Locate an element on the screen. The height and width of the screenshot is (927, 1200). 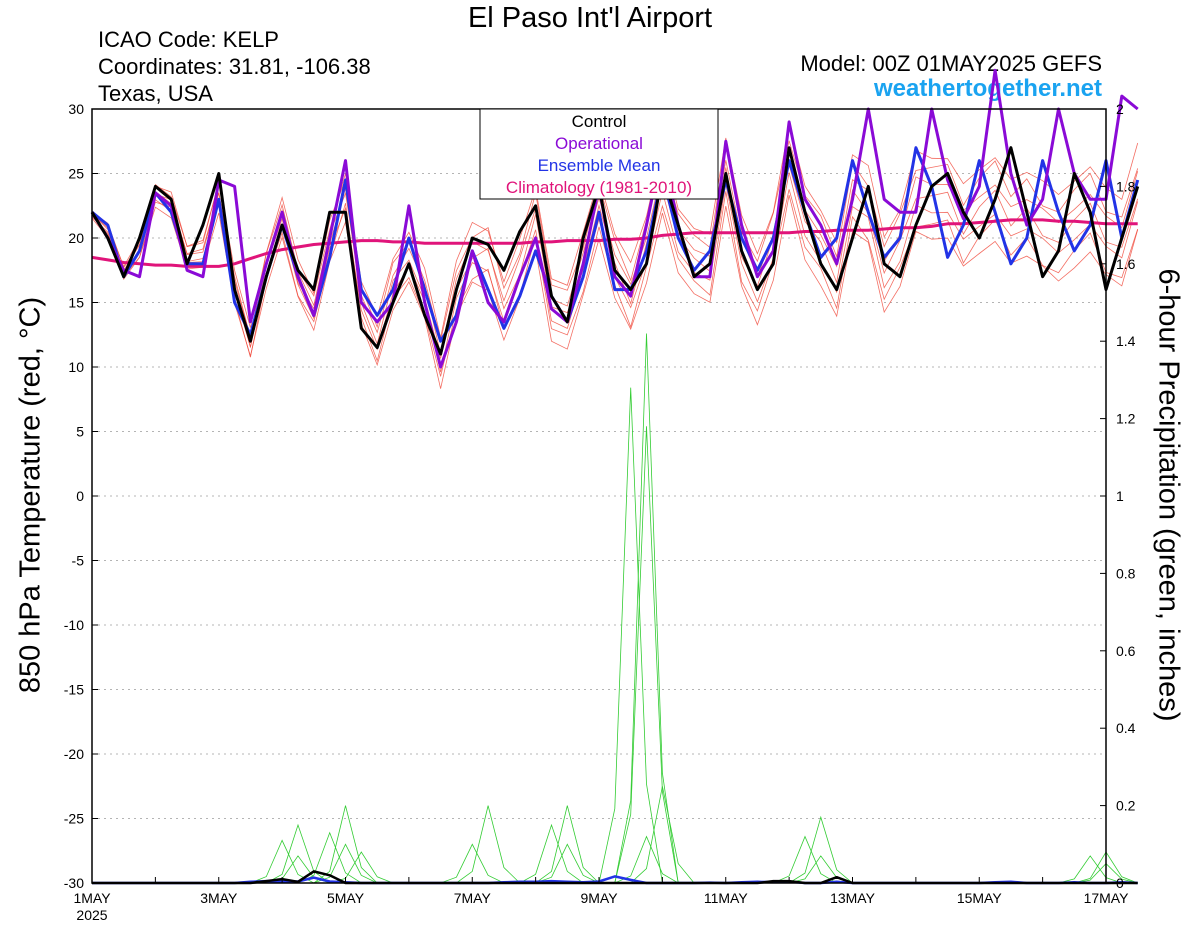
y-tick-label: 10 is located at coordinates (76, 367).